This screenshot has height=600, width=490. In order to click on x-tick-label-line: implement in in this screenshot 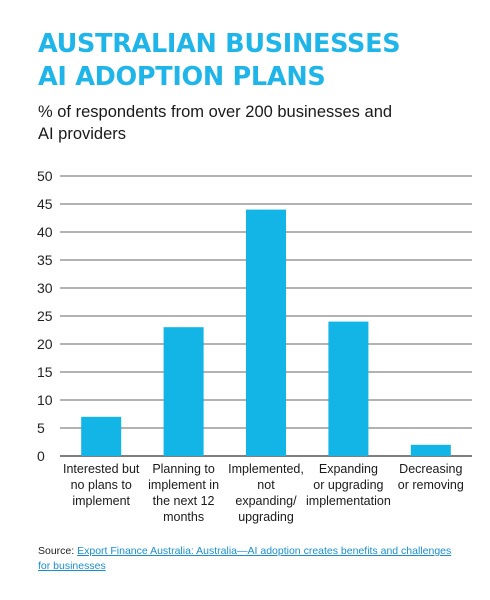, I will do `click(183, 485)`.